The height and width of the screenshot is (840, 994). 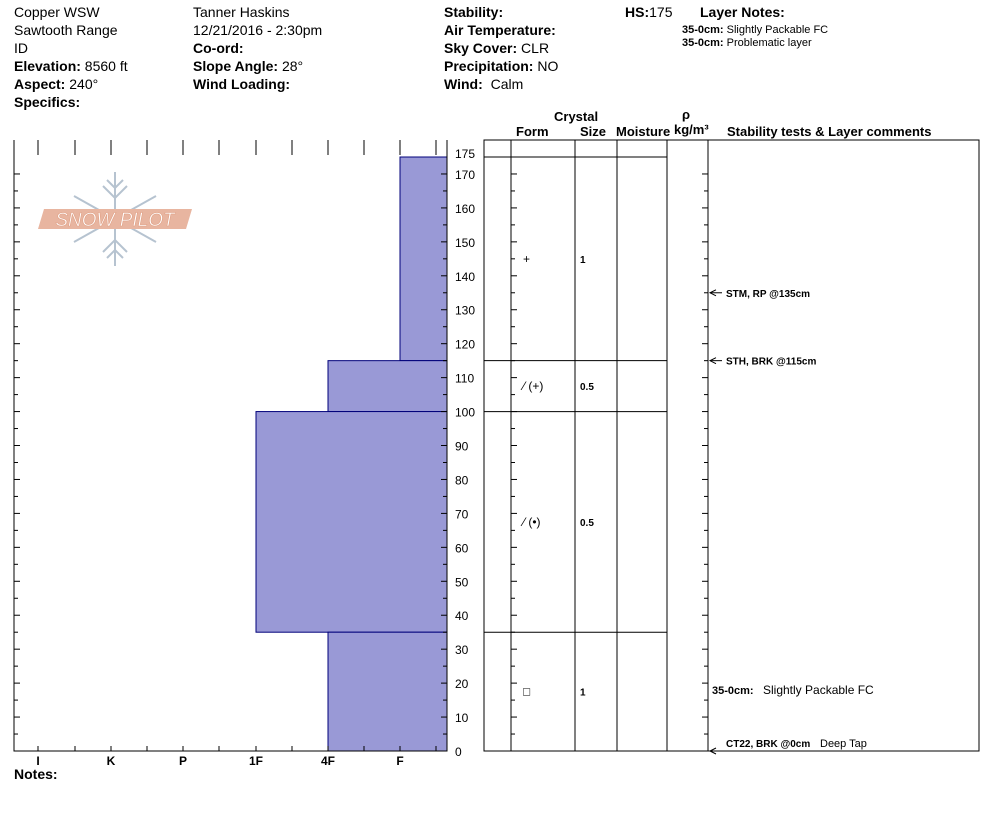 I want to click on observer-name: Tanner Haskins, so click(x=241, y=12).